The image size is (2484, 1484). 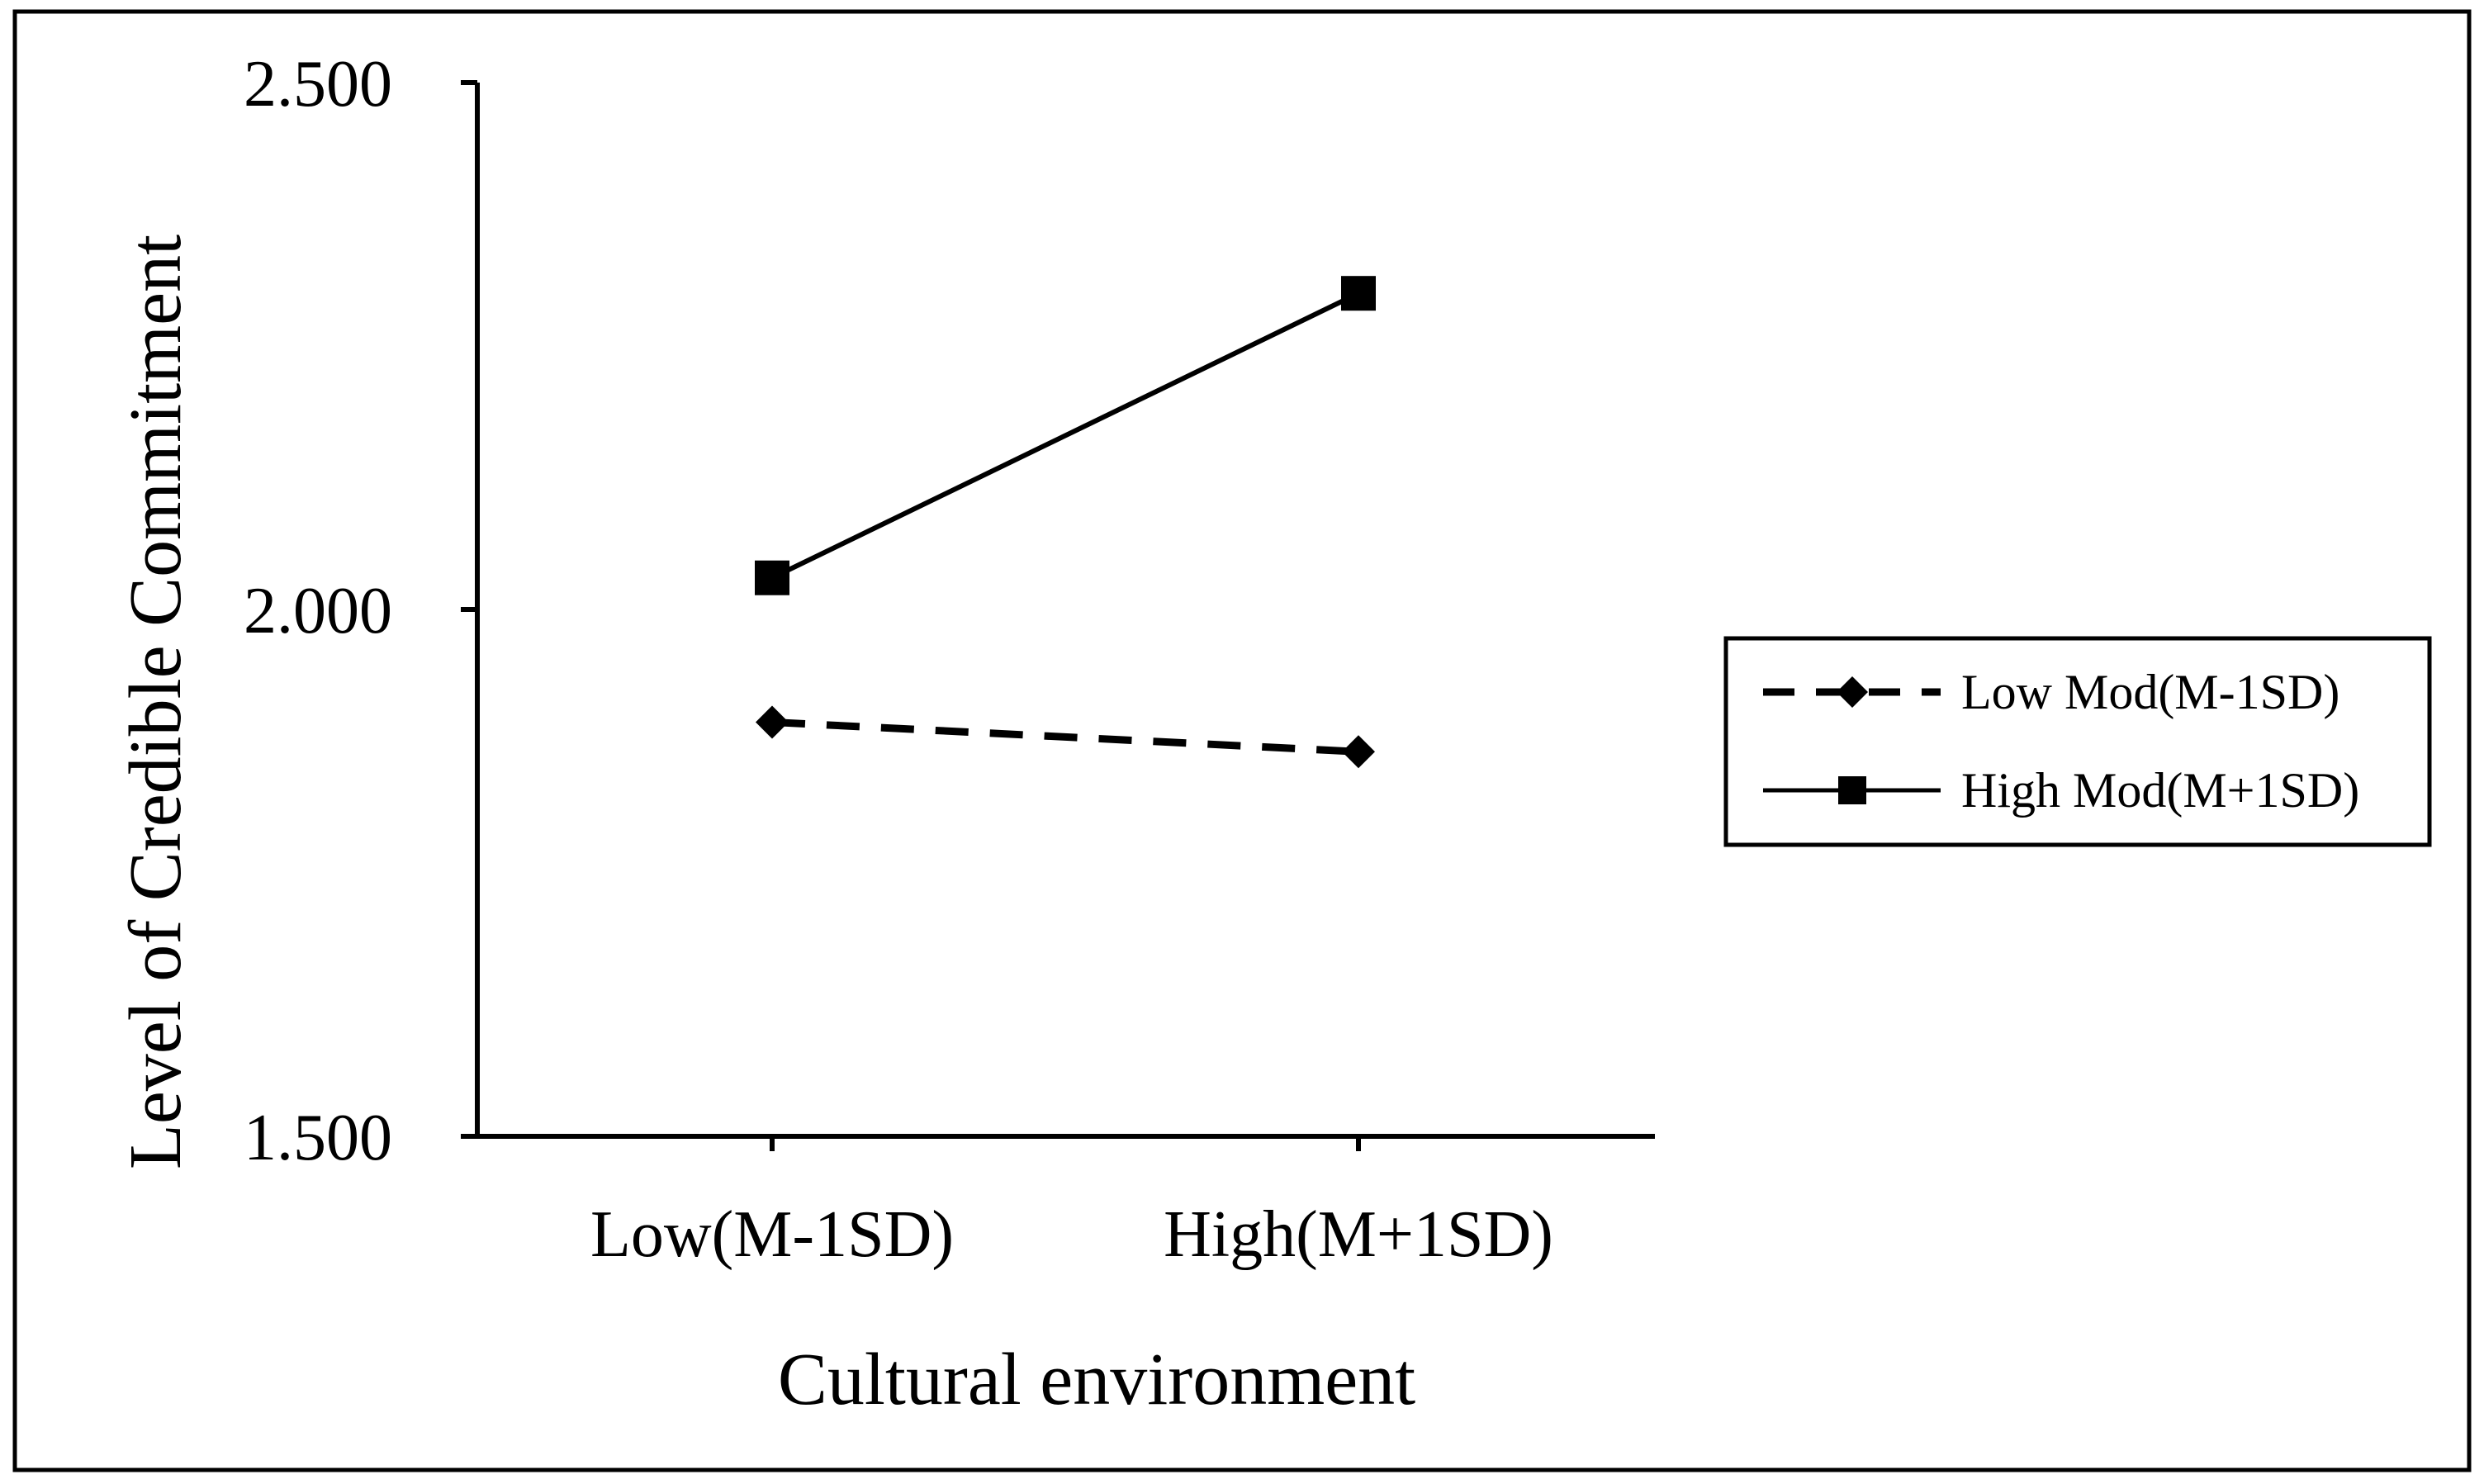 I want to click on legend-item-high-mod: High Mod(M+1SD), so click(x=2061, y=790).